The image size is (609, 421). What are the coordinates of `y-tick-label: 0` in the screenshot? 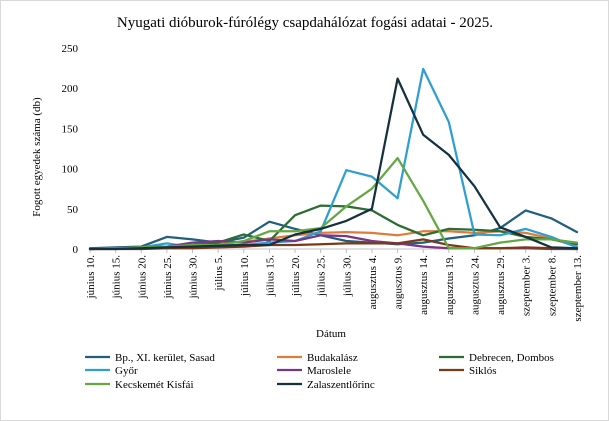 It's located at (76, 250).